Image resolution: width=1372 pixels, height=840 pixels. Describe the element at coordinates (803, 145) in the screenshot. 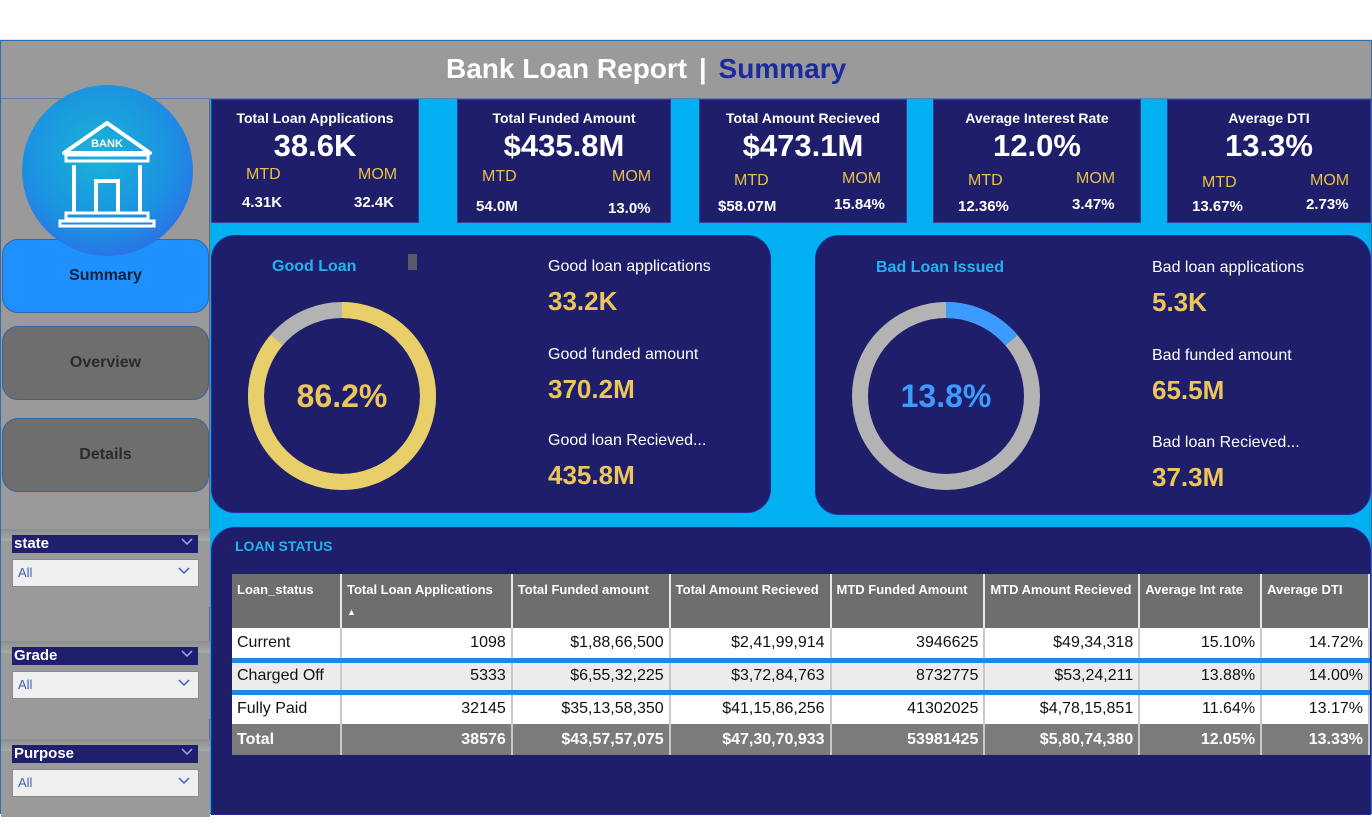

I see `kpi-value: $473.1M` at that location.